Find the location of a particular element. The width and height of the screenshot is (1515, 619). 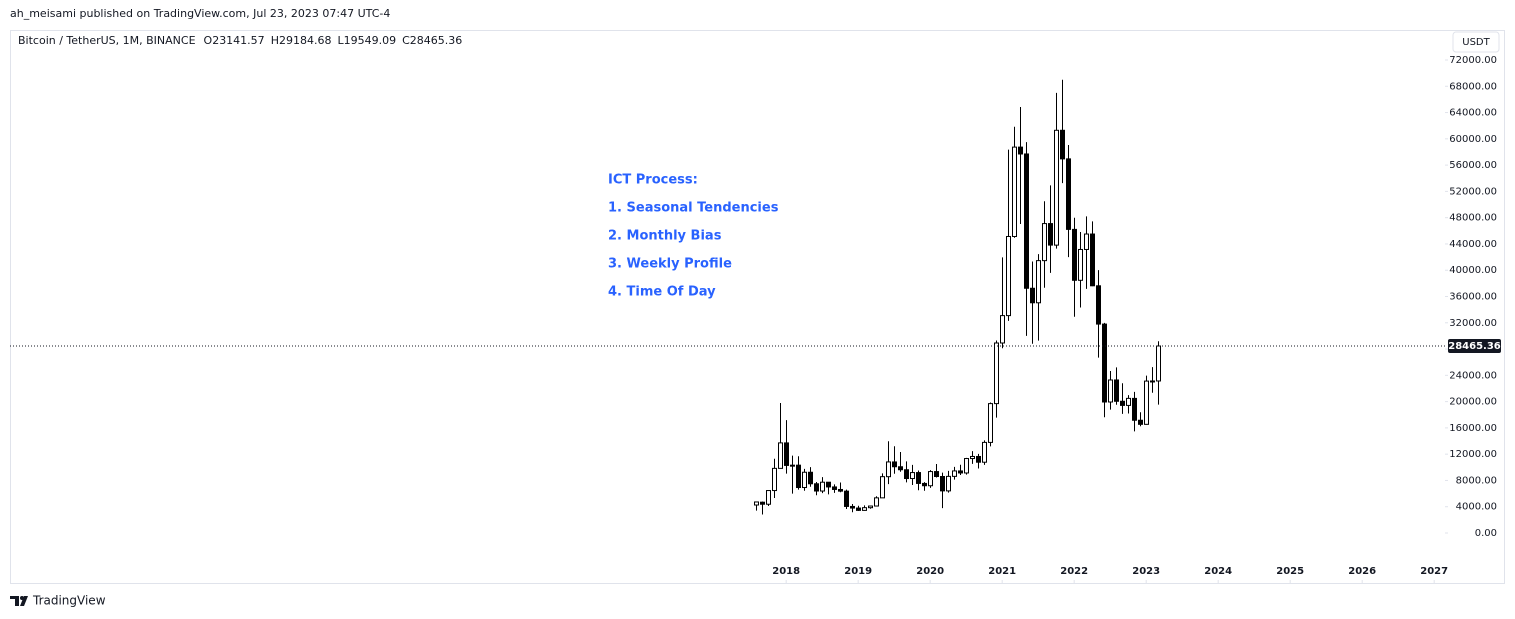

x-tick-label: 2026 is located at coordinates (1362, 571).